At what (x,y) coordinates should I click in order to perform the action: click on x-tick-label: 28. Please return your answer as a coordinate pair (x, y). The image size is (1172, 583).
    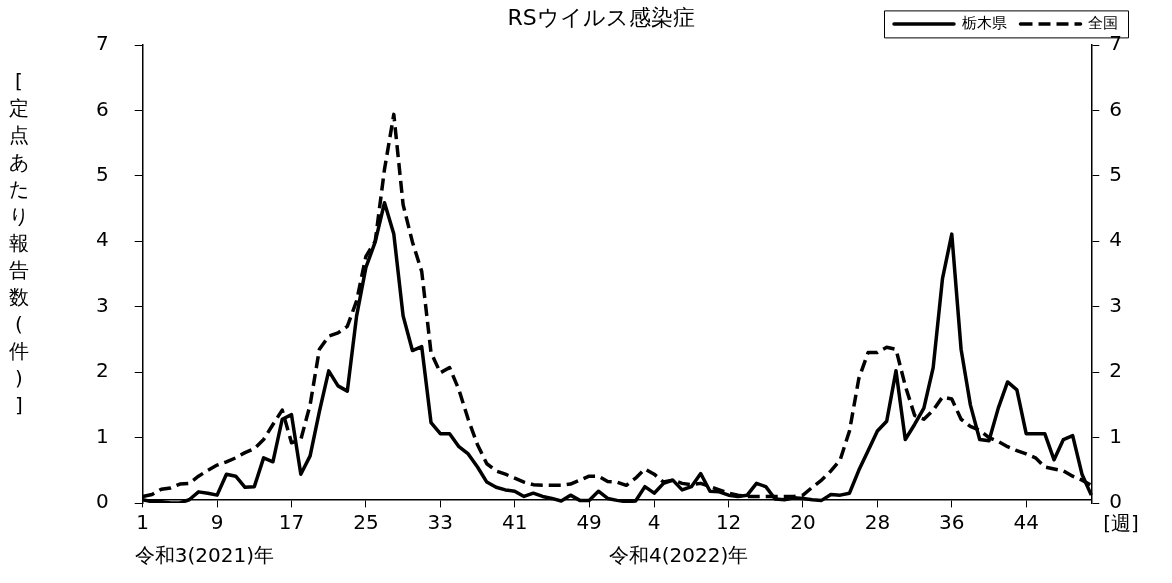
    Looking at the image, I should click on (877, 521).